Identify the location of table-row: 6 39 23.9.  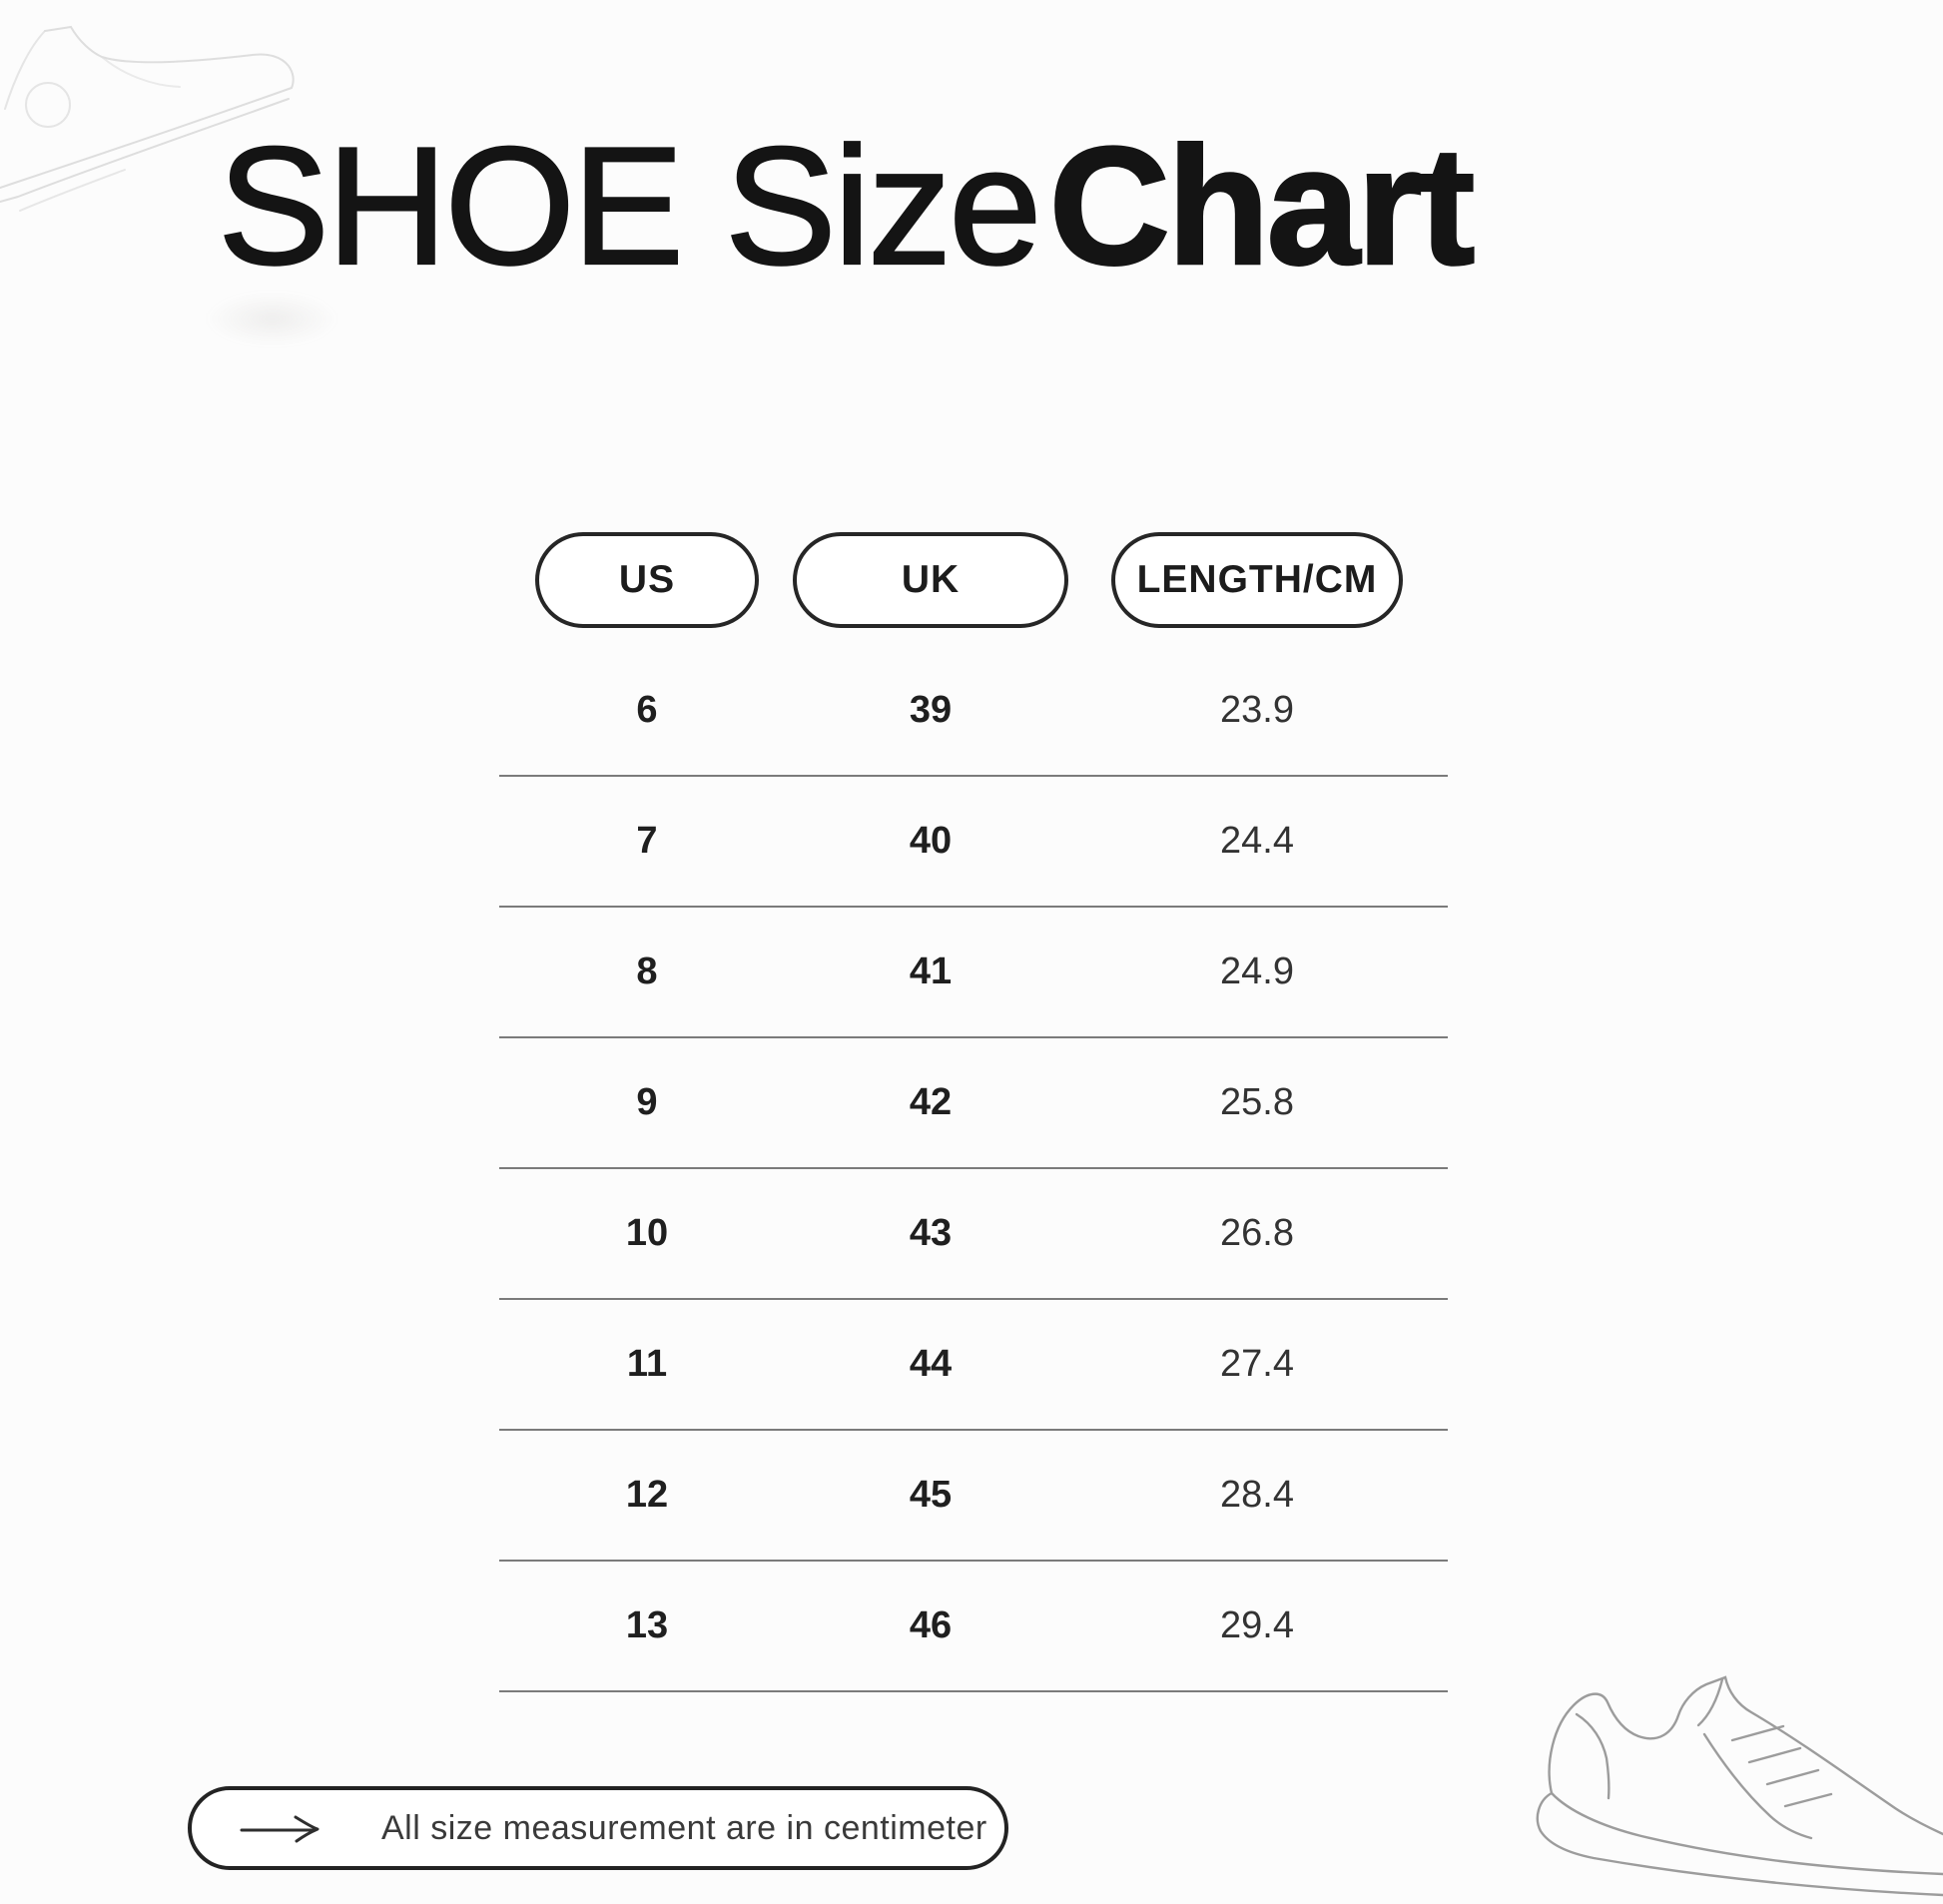
(973, 711).